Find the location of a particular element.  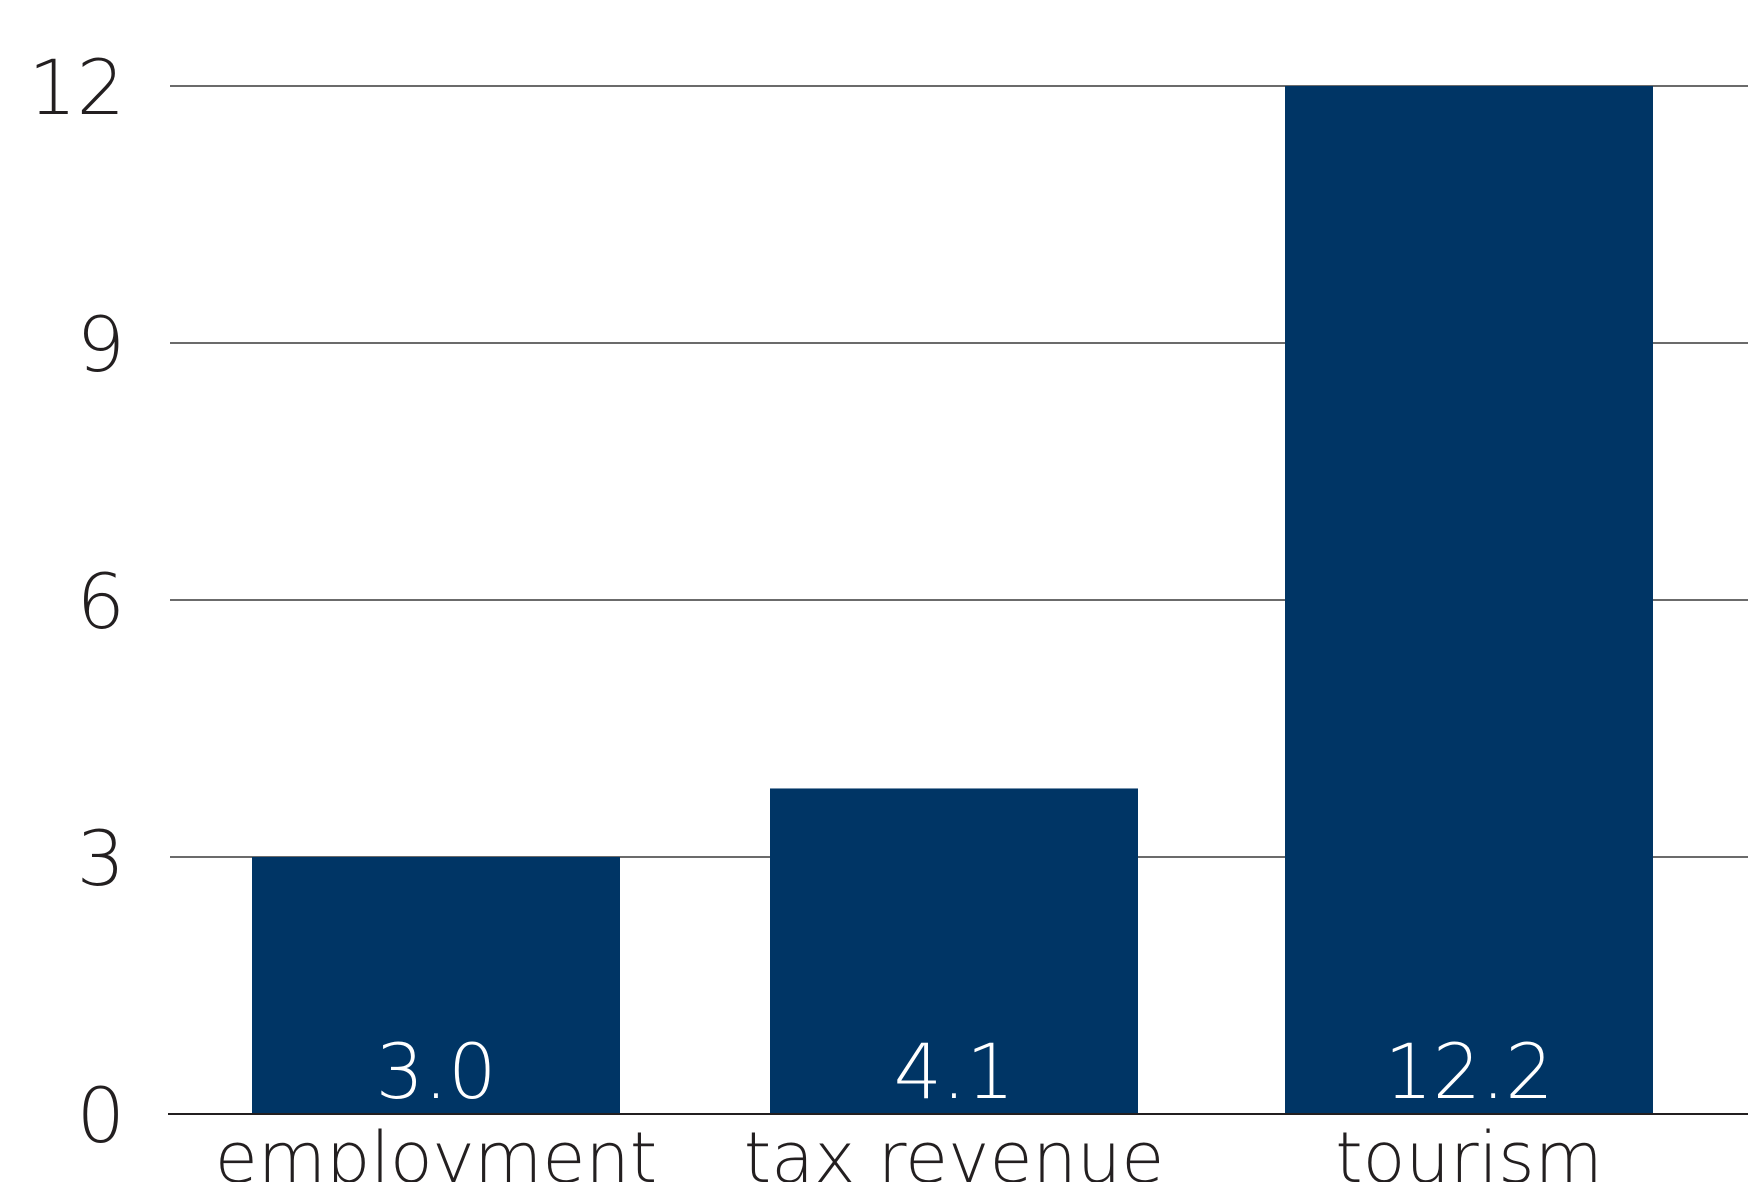

category-label-tourism: tourism is located at coordinates (1469, 1149).